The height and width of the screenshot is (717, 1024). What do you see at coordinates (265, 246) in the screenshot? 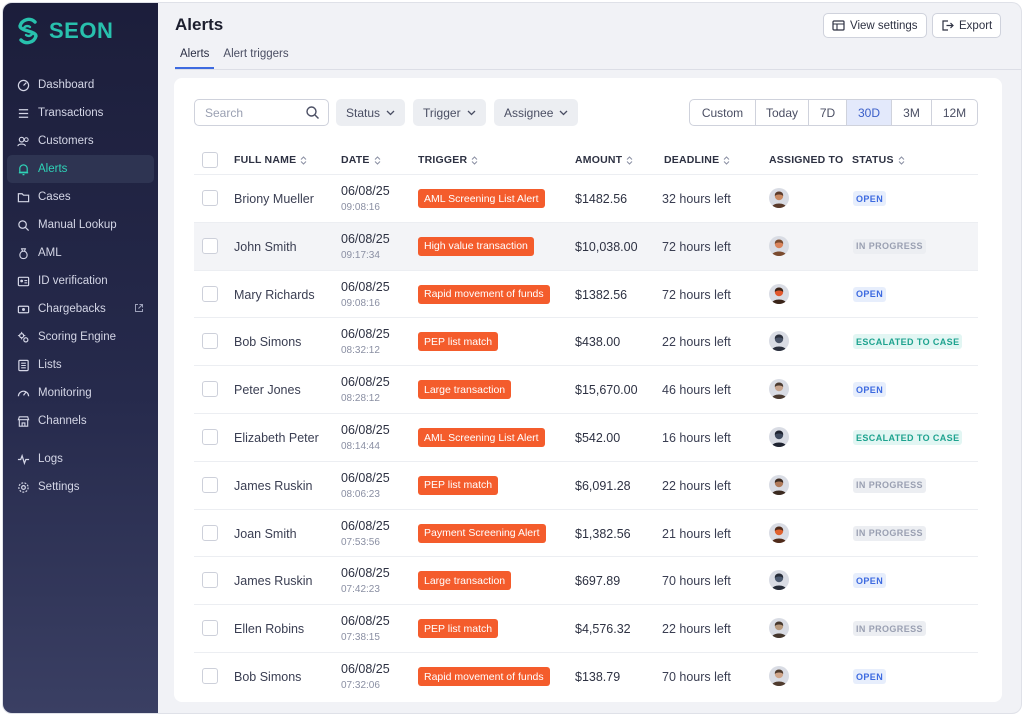
I see `full-name-cell: John Smith` at bounding box center [265, 246].